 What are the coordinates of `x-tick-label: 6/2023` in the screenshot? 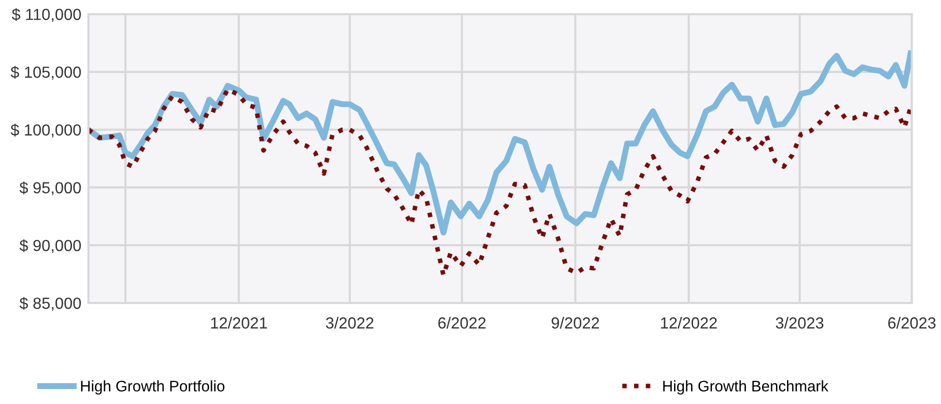 It's located at (912, 322).